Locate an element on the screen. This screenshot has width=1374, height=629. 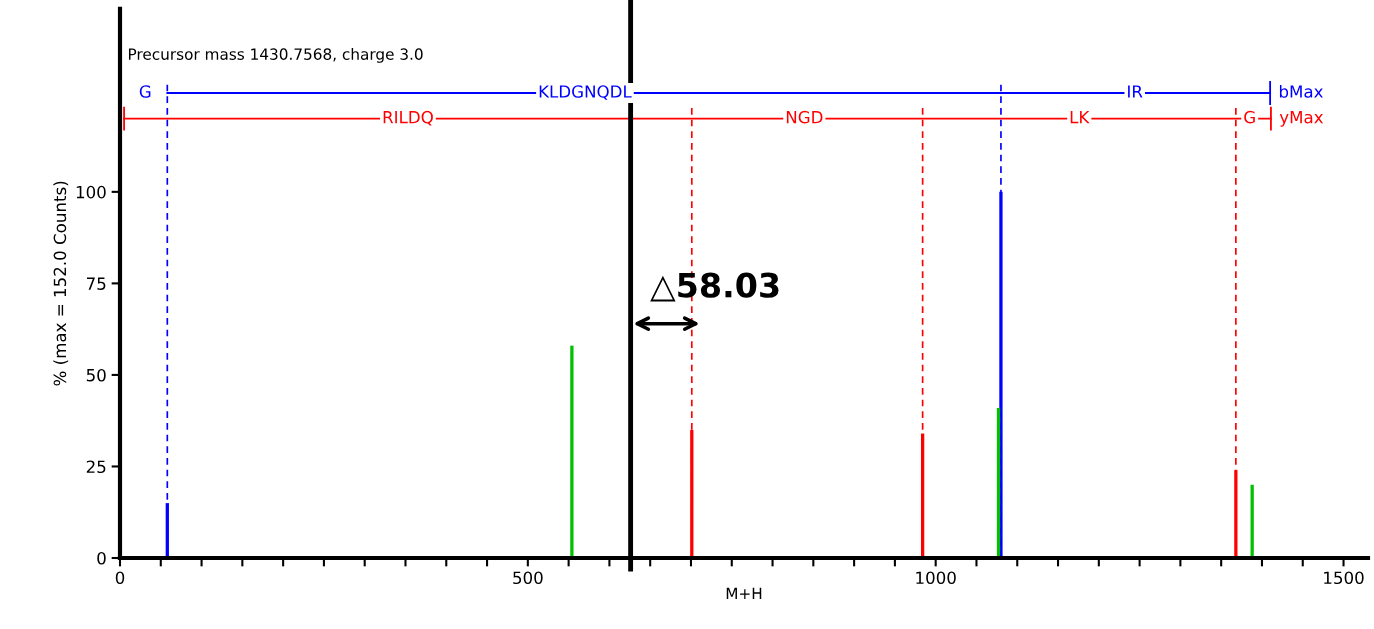
annotation: RILDQ is located at coordinates (408, 118).